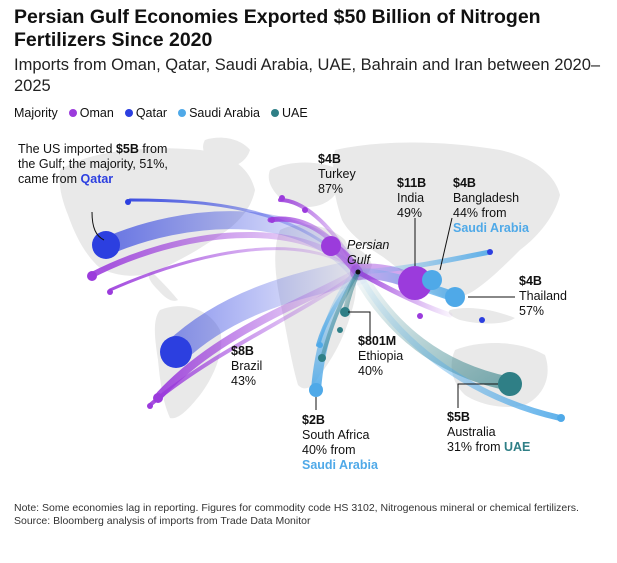 The height and width of the screenshot is (563, 617). I want to click on label-south-africa: $2B South Africa 40% from Saudi Arabia, so click(340, 443).